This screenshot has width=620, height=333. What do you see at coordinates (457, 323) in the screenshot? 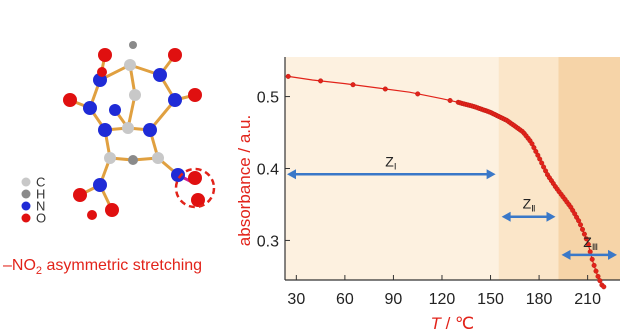
I see `x-axis-title-unit: / ℃` at bounding box center [457, 323].